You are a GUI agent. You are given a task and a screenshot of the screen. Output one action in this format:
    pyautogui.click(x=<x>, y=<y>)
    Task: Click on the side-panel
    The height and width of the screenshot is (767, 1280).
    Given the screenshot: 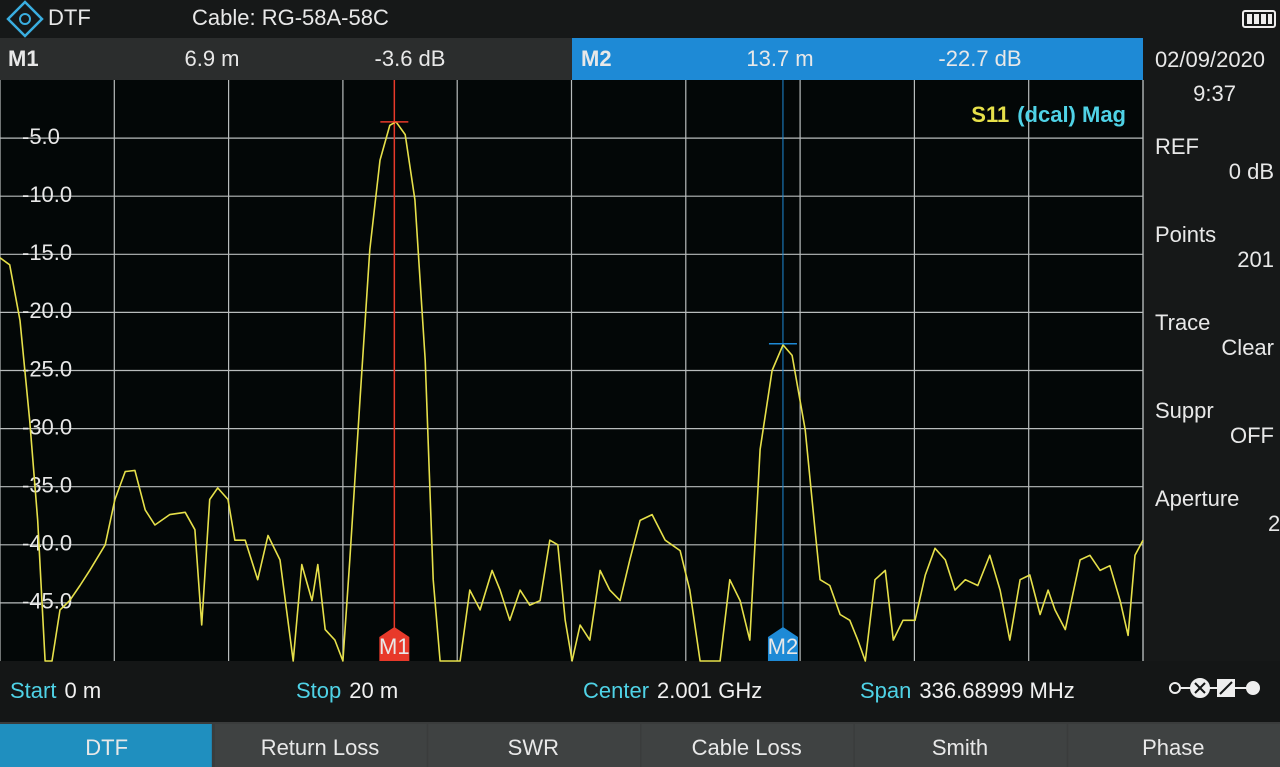 What is the action you would take?
    pyautogui.click(x=1211, y=349)
    